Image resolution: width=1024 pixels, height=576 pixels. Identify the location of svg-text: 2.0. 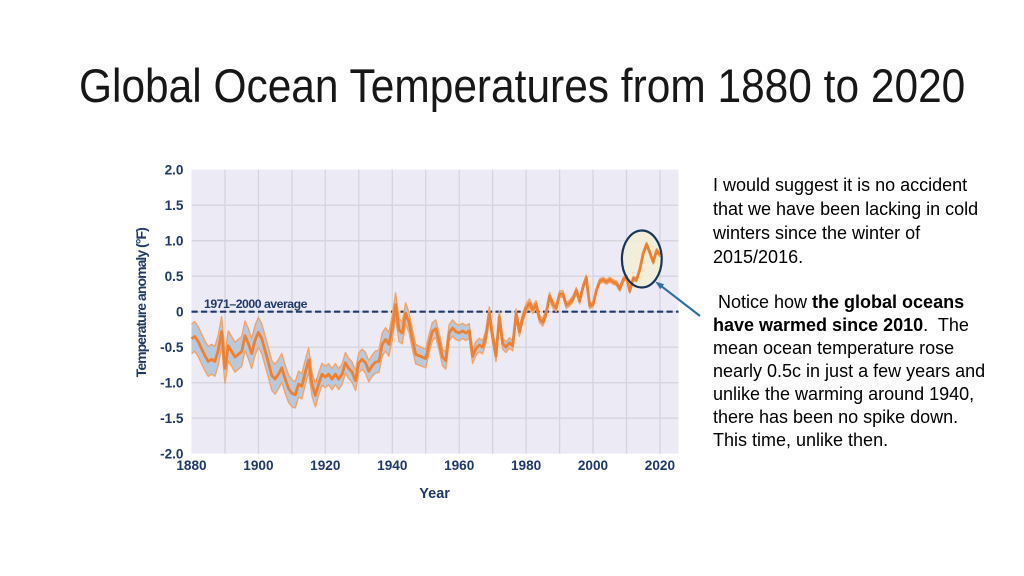
(174, 170).